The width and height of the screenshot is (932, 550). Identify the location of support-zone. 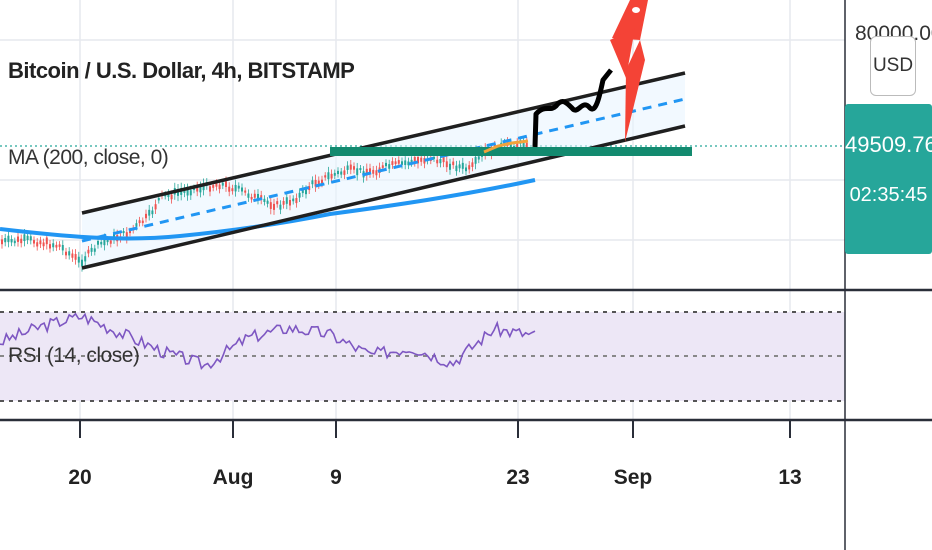
(511, 151).